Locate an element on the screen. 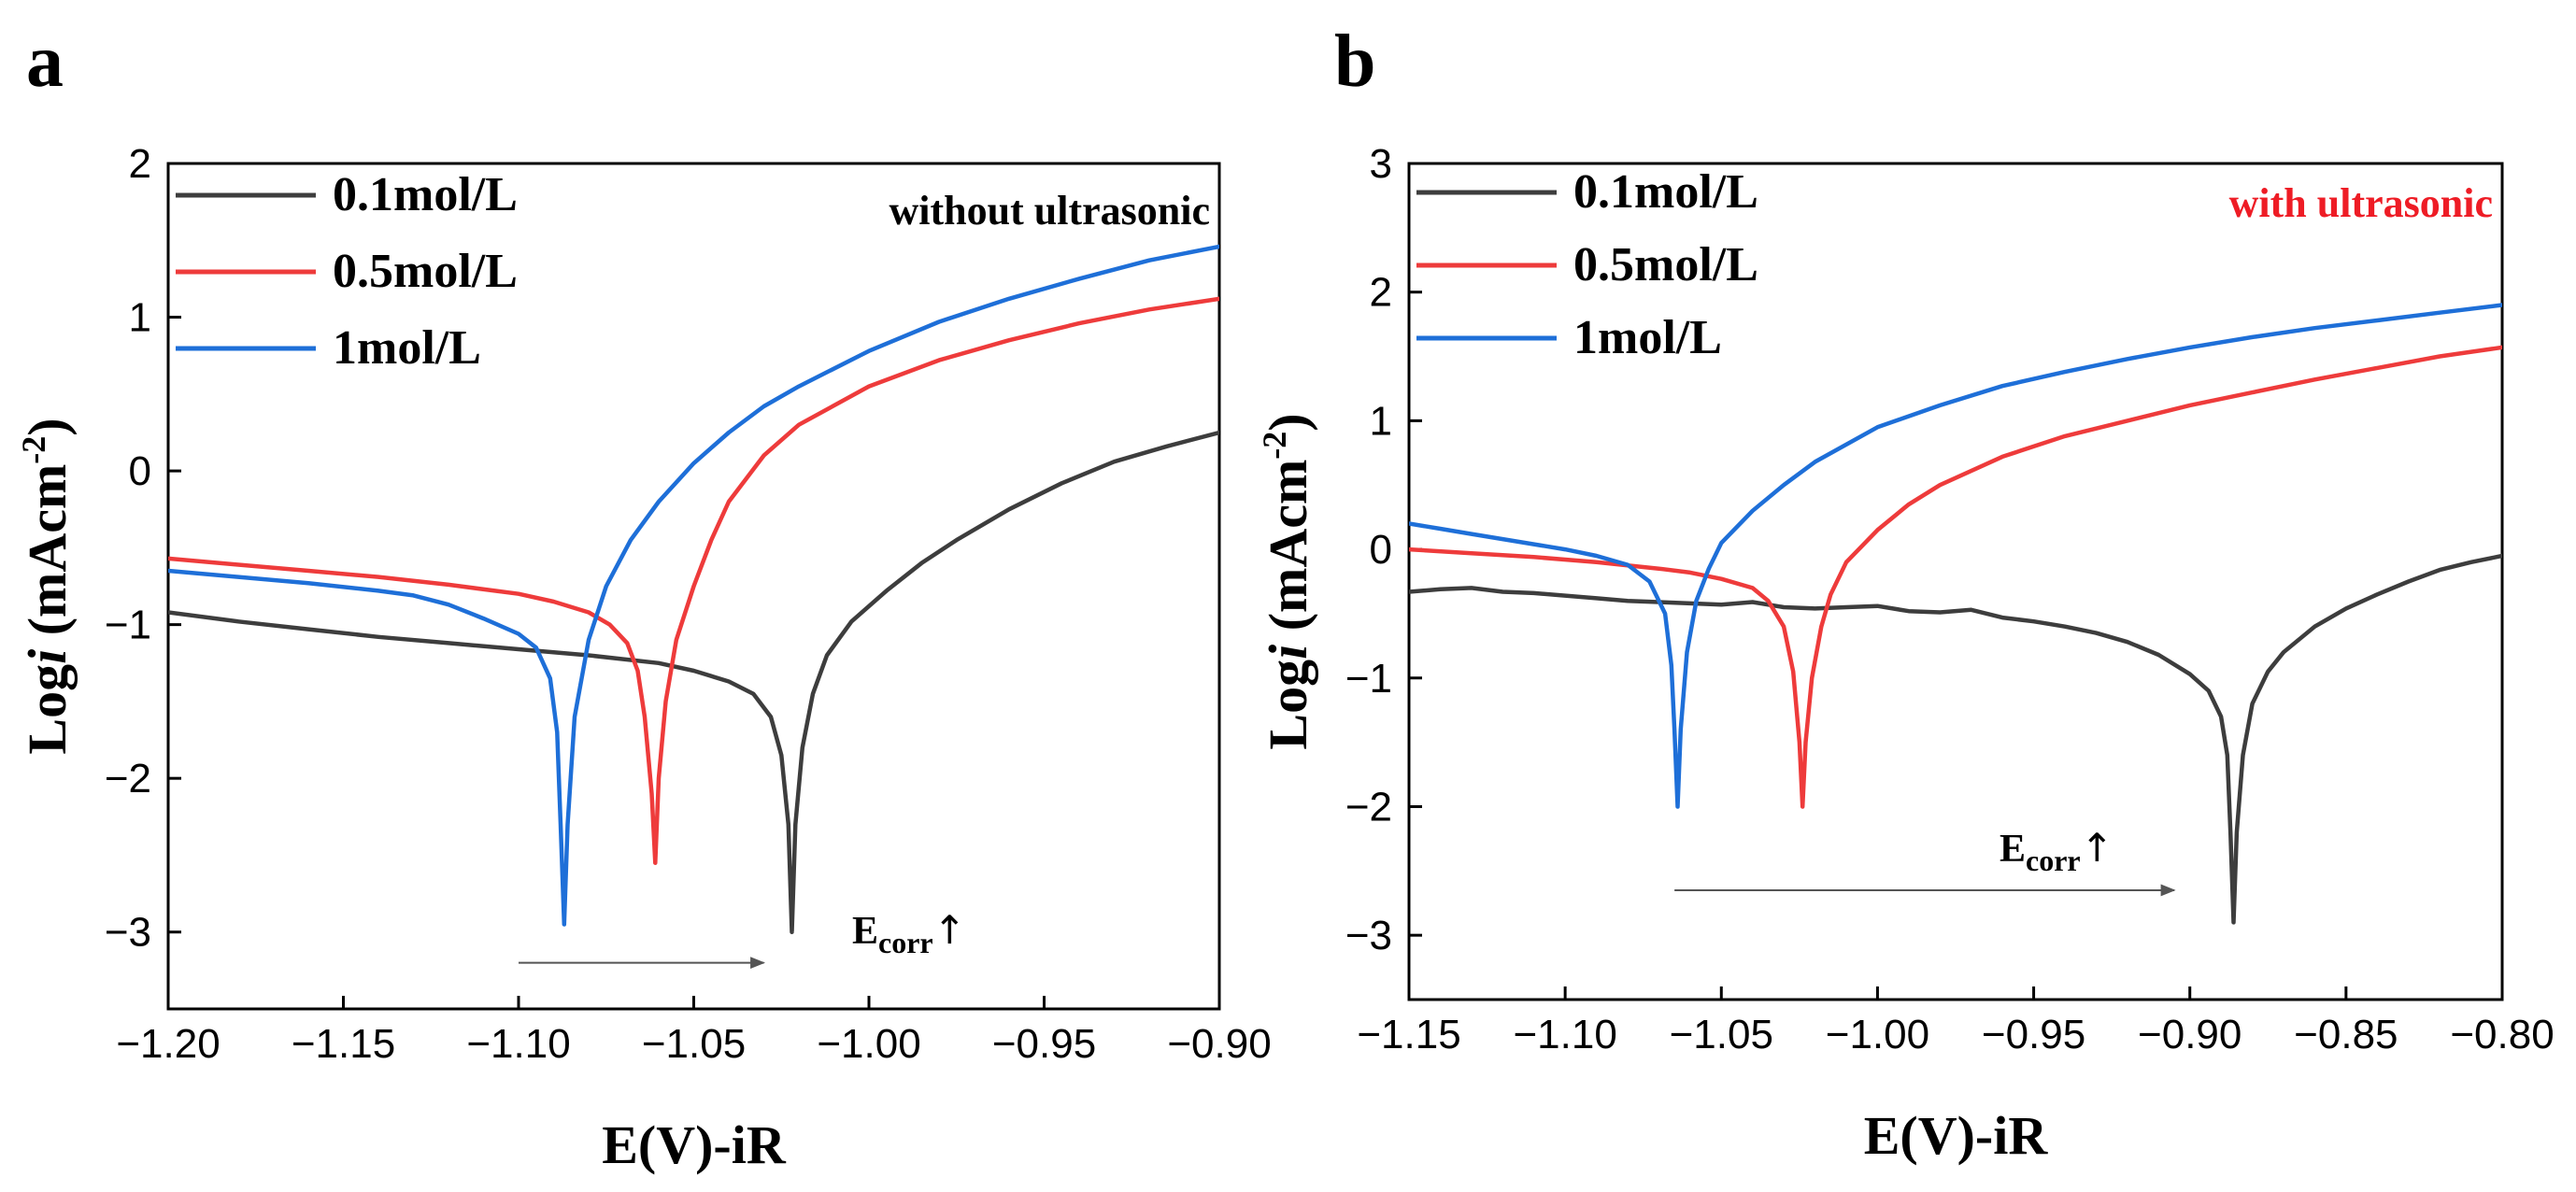  y-tick-label: 3 is located at coordinates (1381, 164).